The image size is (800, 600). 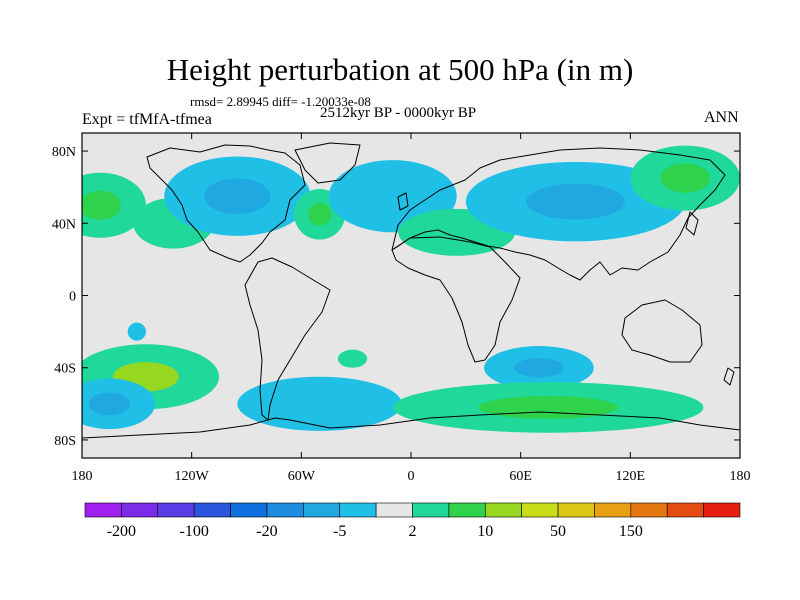 What do you see at coordinates (237, 196) in the screenshot?
I see `anomaly-core-north-america-negative` at bounding box center [237, 196].